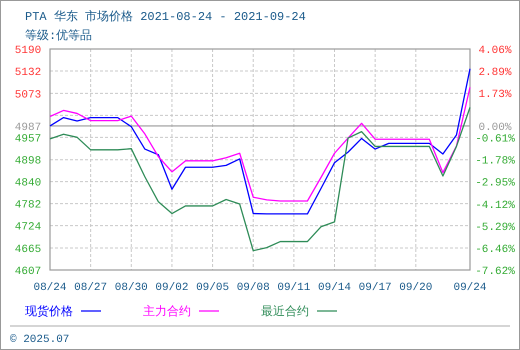  Describe the element at coordinates (415, 288) in the screenshot. I see `x-tick-label: 09/20` at that location.